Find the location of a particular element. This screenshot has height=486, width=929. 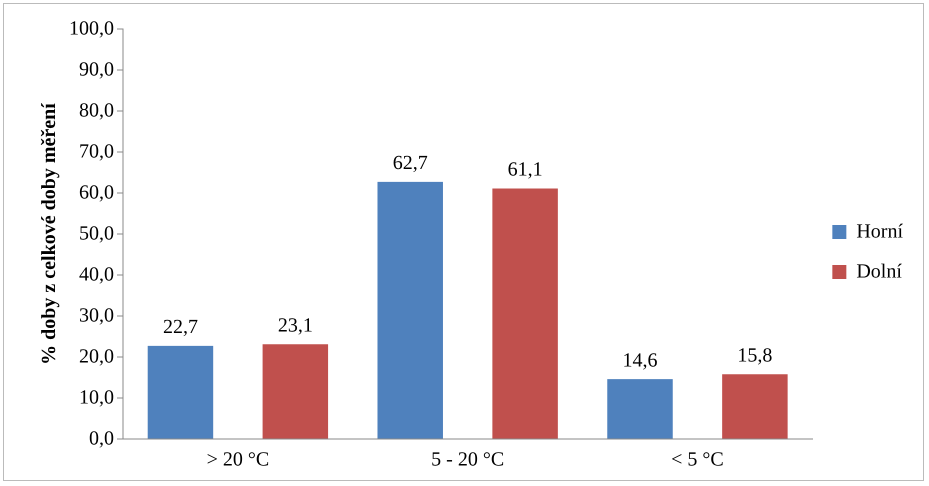

y-tick-label: 20,0 is located at coordinates (96, 356).